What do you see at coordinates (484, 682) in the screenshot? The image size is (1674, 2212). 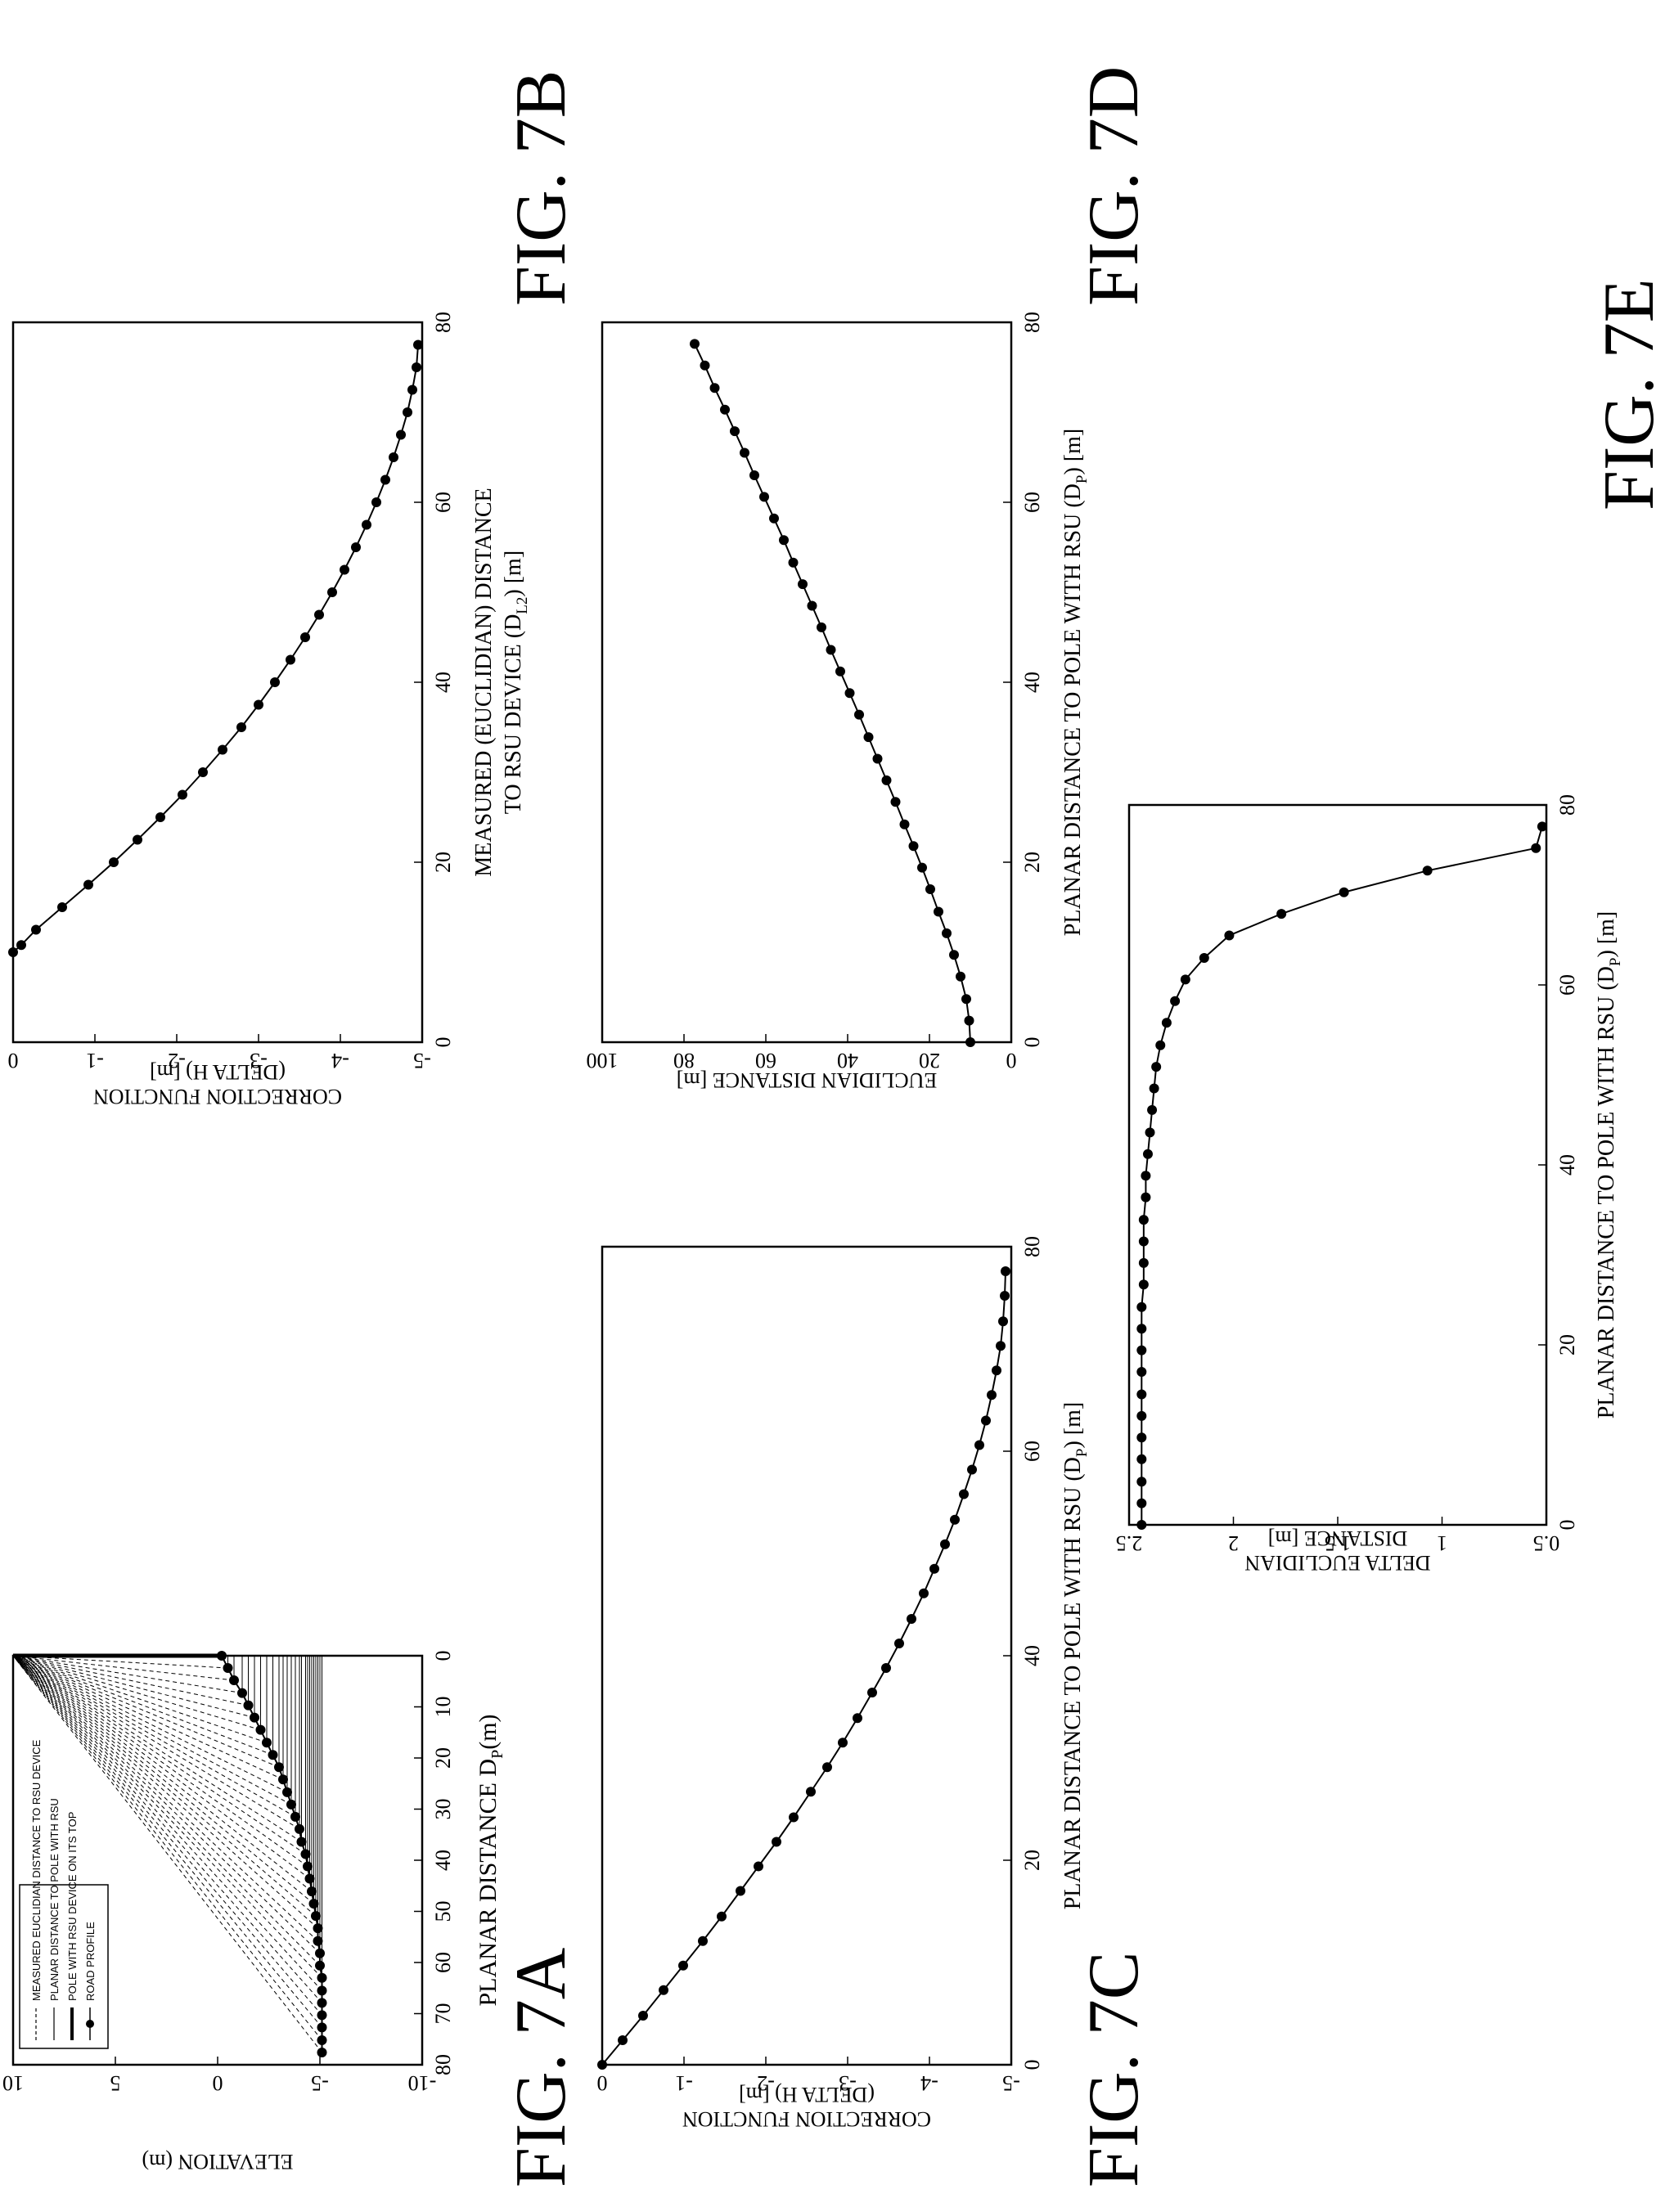 I see `fig-7b-x-axis-label: MEASURED (EUCLIDIAN) DISTANCE` at bounding box center [484, 682].